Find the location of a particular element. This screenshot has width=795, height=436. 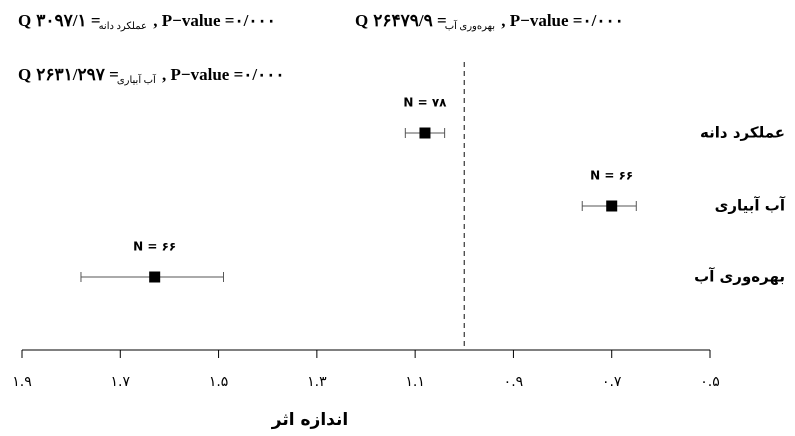

x-tick-label: ۰.۹ is located at coordinates (514, 382).